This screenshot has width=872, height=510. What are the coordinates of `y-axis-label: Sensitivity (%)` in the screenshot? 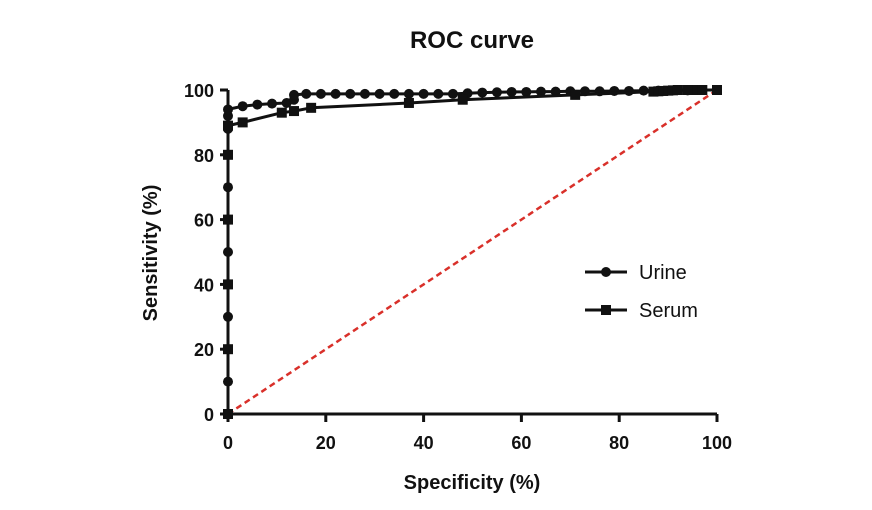 It's located at (151, 253).